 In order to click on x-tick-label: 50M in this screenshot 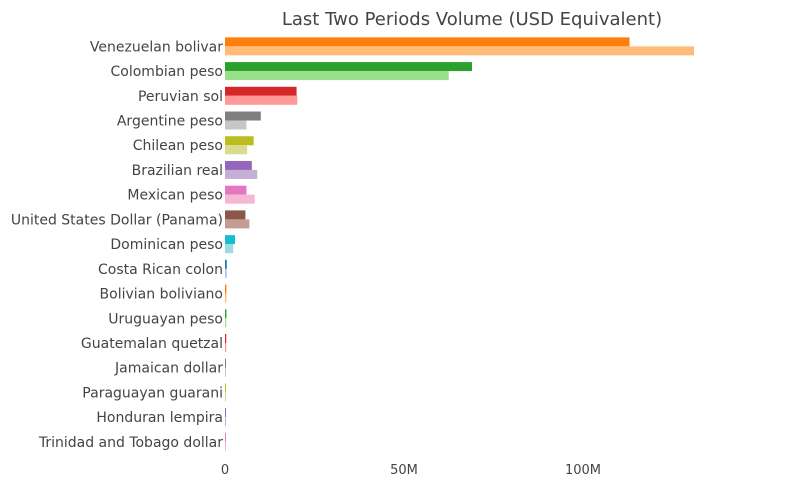, I will do `click(404, 470)`.